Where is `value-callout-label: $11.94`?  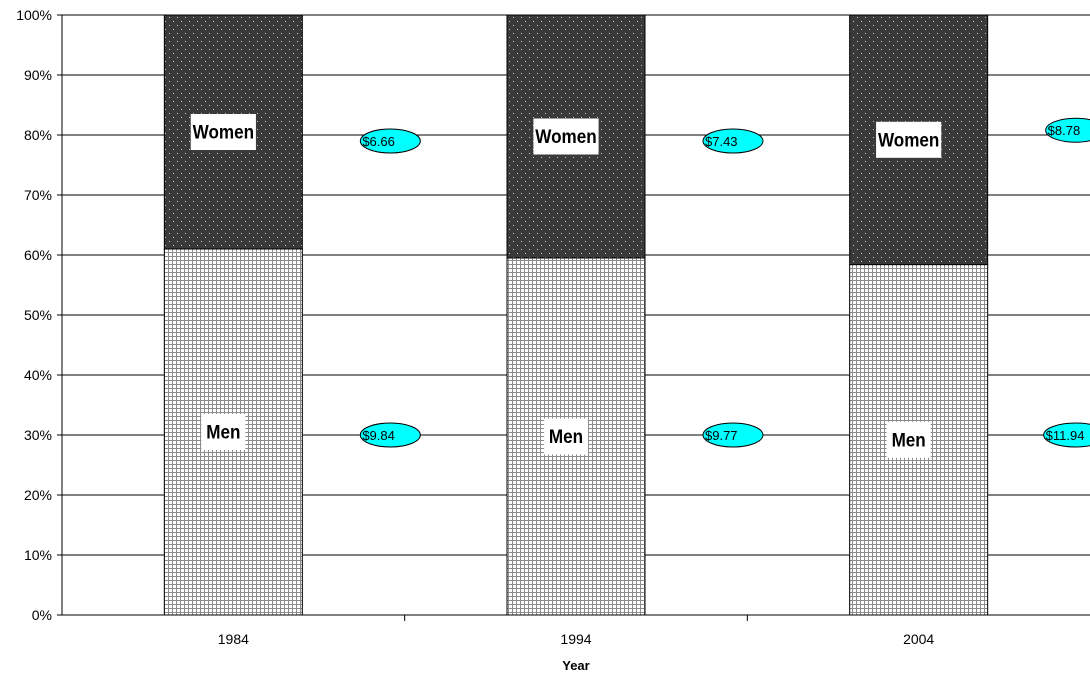
value-callout-label: $11.94 is located at coordinates (1065, 435).